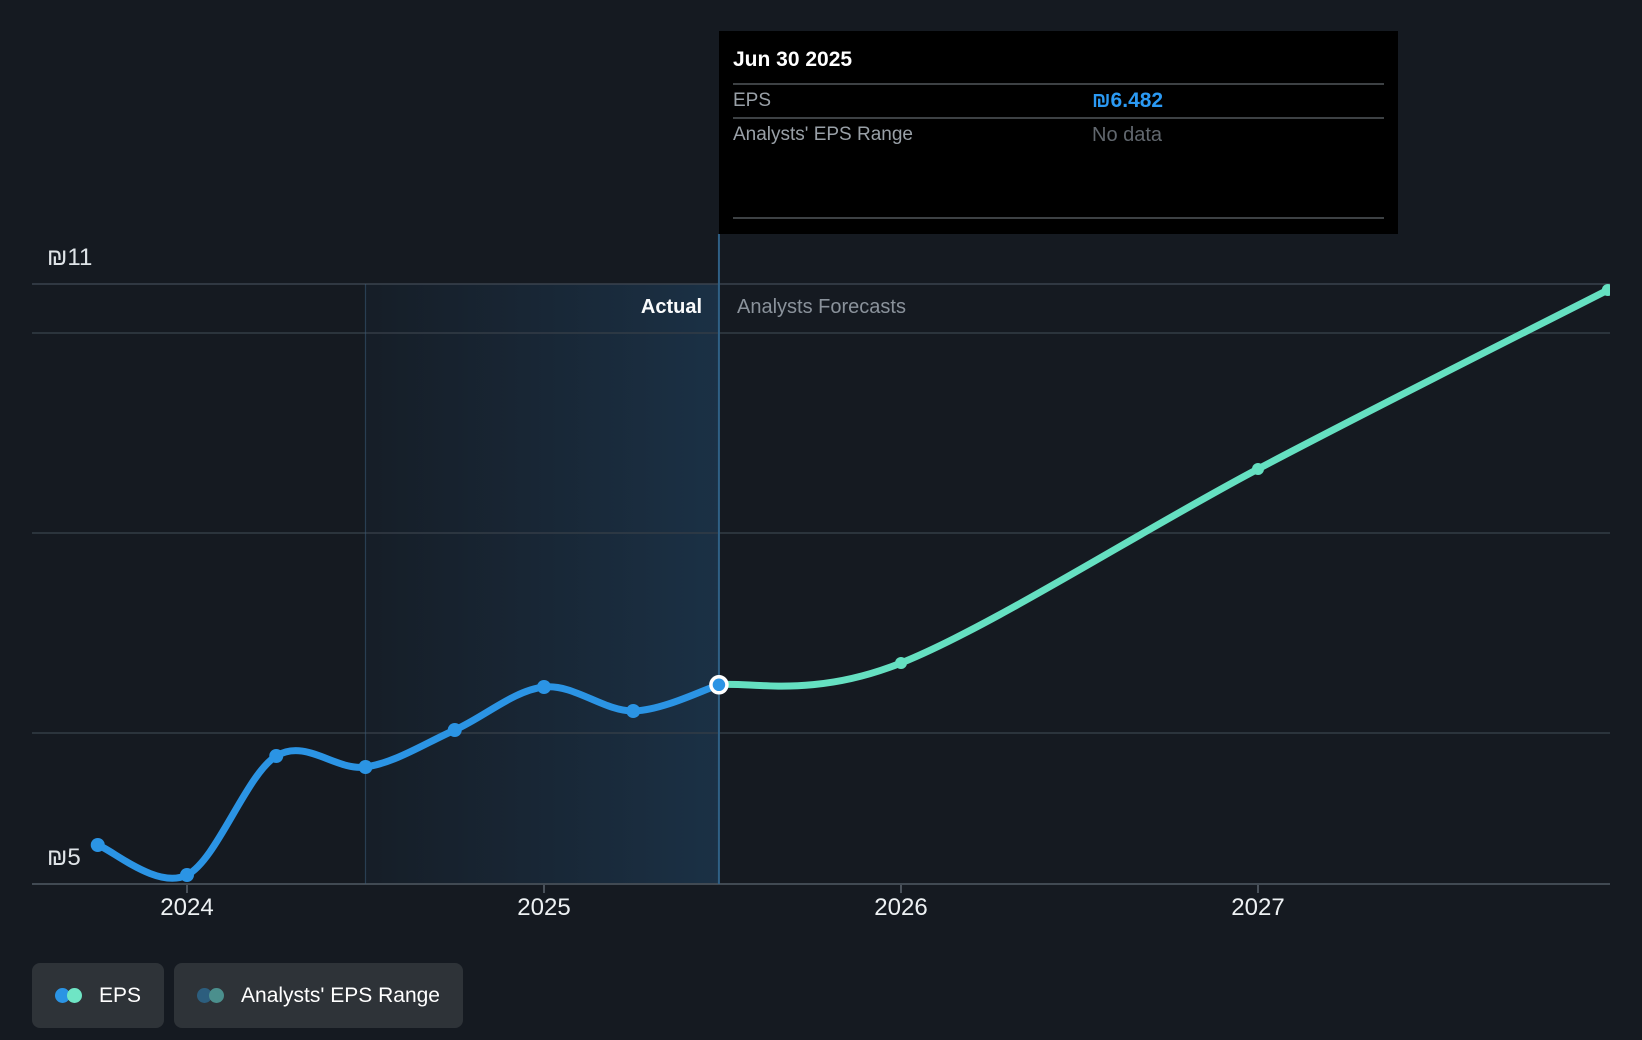  What do you see at coordinates (64, 857) in the screenshot?
I see `y-axis-label-bottom: ₪5` at bounding box center [64, 857].